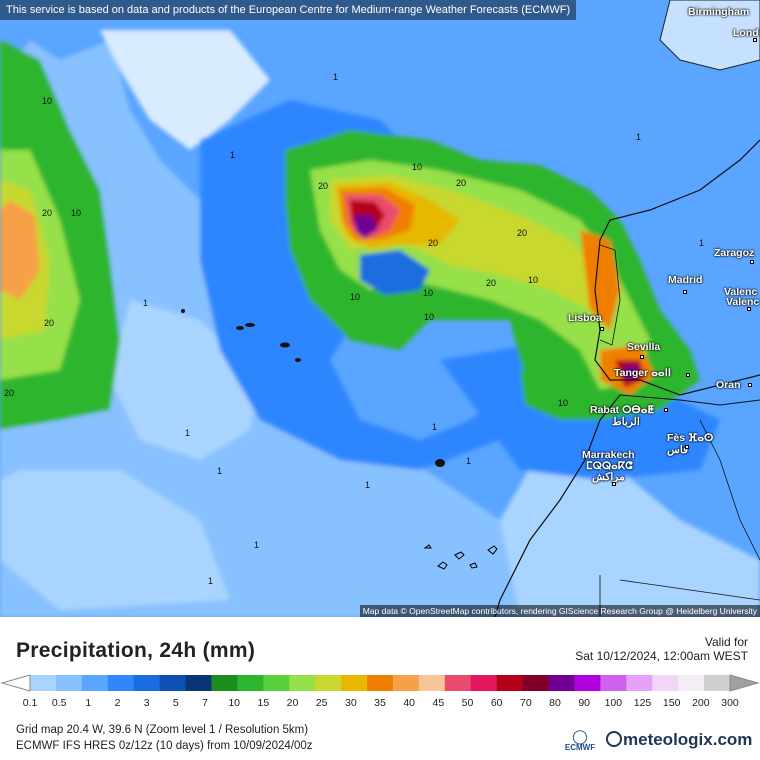 Image resolution: width=760 pixels, height=760 pixels. I want to click on scale-tick-label: 70, so click(525, 703).